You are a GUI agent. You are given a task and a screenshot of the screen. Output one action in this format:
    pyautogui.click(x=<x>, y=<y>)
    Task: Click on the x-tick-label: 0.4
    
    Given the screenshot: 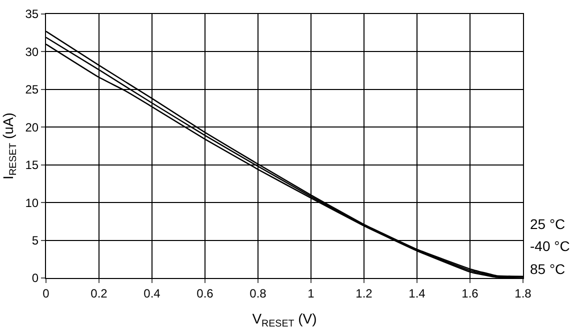 What is the action you would take?
    pyautogui.click(x=152, y=293)
    